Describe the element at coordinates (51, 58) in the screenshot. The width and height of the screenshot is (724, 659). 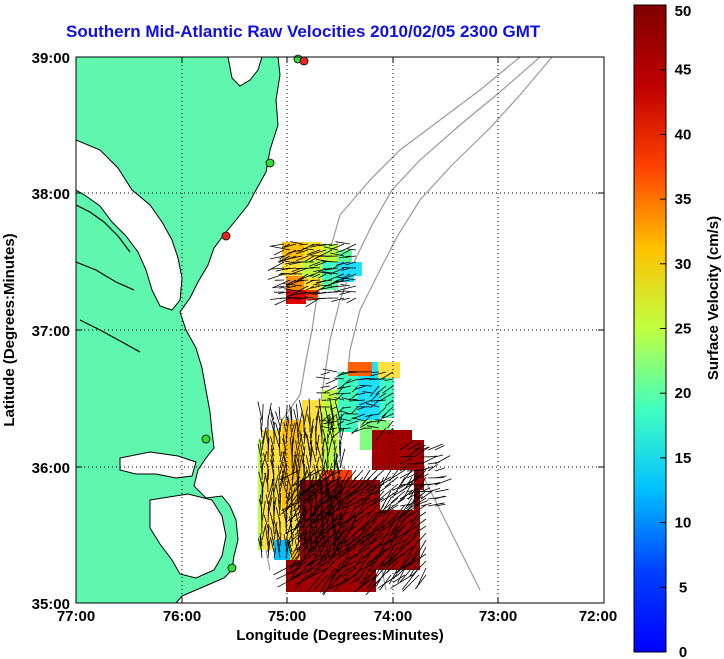
I see `y-tick-label: 39:00` at that location.